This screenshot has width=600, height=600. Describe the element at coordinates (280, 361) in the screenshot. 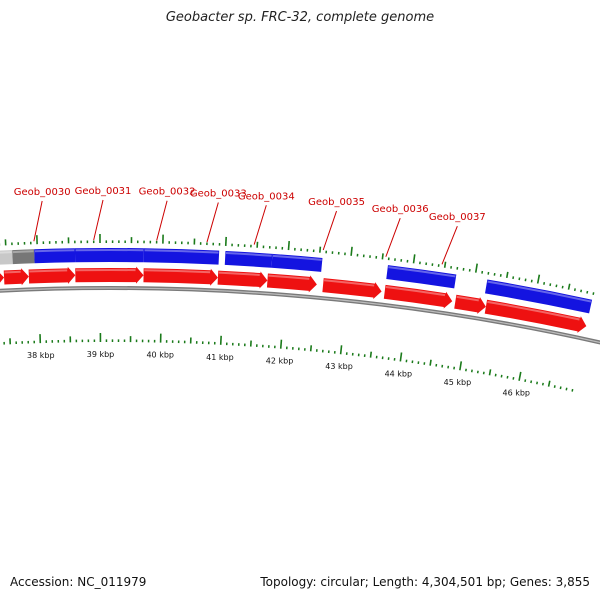

I see `scale-label: 42 kbp` at that location.